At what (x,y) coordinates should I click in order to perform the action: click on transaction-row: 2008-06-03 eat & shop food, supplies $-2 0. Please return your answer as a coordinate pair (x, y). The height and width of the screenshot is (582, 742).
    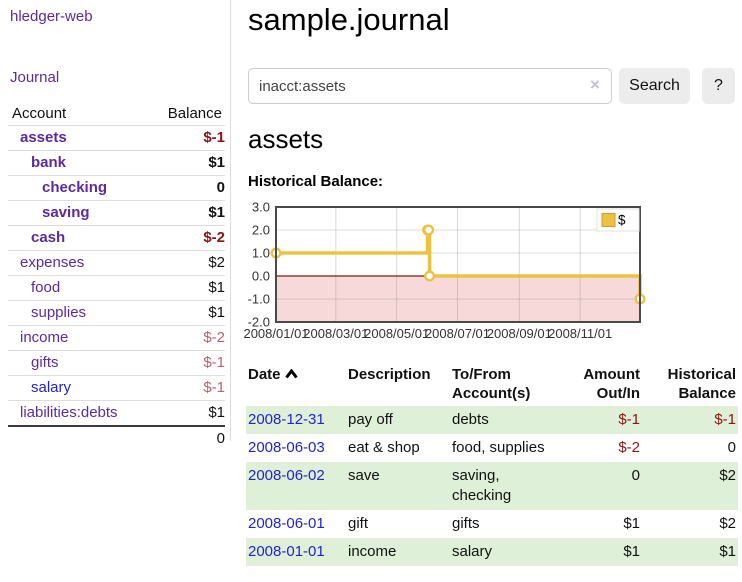
    Looking at the image, I should click on (492, 448).